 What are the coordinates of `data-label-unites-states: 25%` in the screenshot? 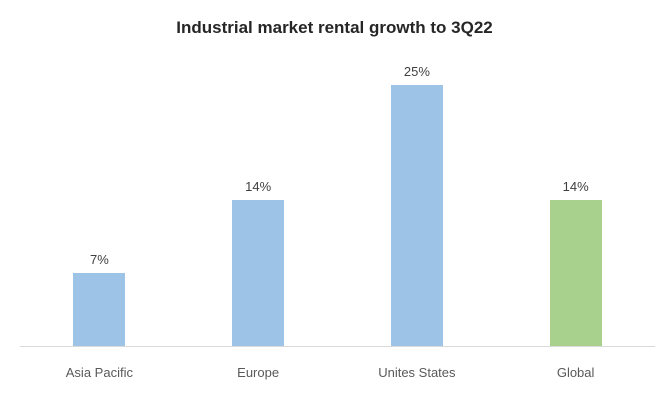 It's located at (416, 71).